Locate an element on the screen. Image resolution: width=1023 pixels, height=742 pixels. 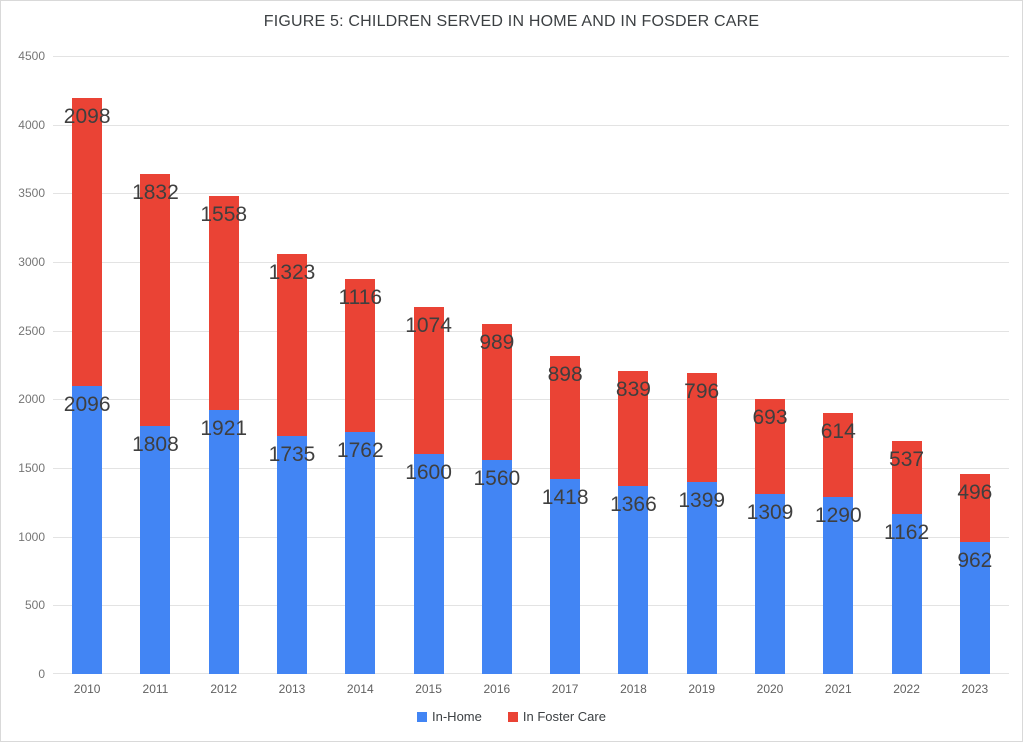
legend-label: In-Home is located at coordinates (457, 716).